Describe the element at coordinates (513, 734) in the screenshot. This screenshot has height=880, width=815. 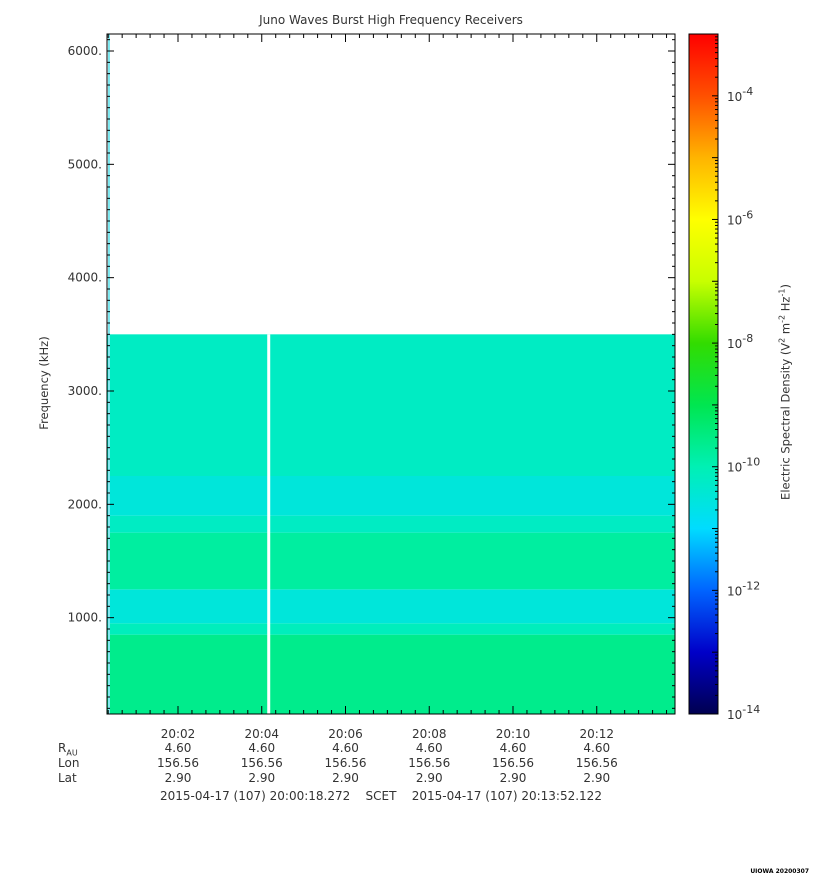
I see `x-tick-label: 20:10` at that location.